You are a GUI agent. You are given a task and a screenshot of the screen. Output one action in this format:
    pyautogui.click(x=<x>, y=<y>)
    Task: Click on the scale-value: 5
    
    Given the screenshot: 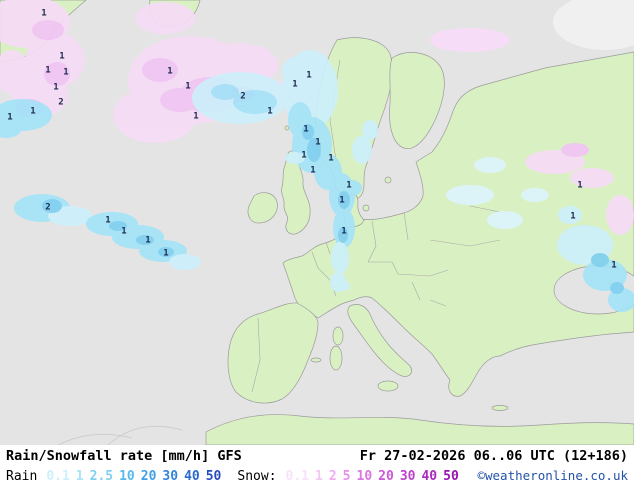 What is the action you would take?
    pyautogui.click(x=346, y=476)
    